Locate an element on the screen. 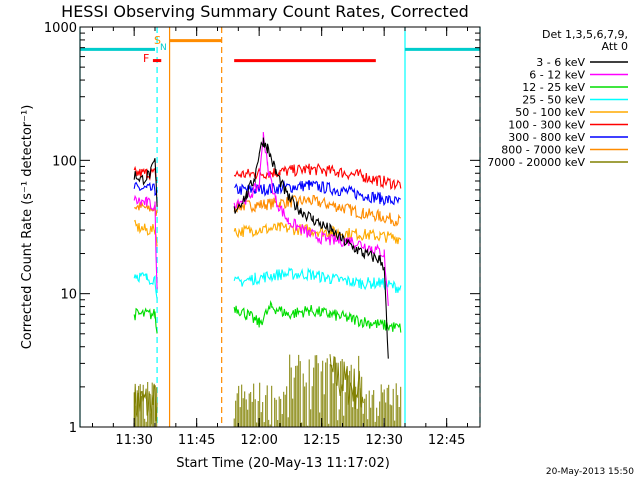 The height and width of the screenshot is (480, 640). legend-header-line-2: Att 0 is located at coordinates (615, 46).